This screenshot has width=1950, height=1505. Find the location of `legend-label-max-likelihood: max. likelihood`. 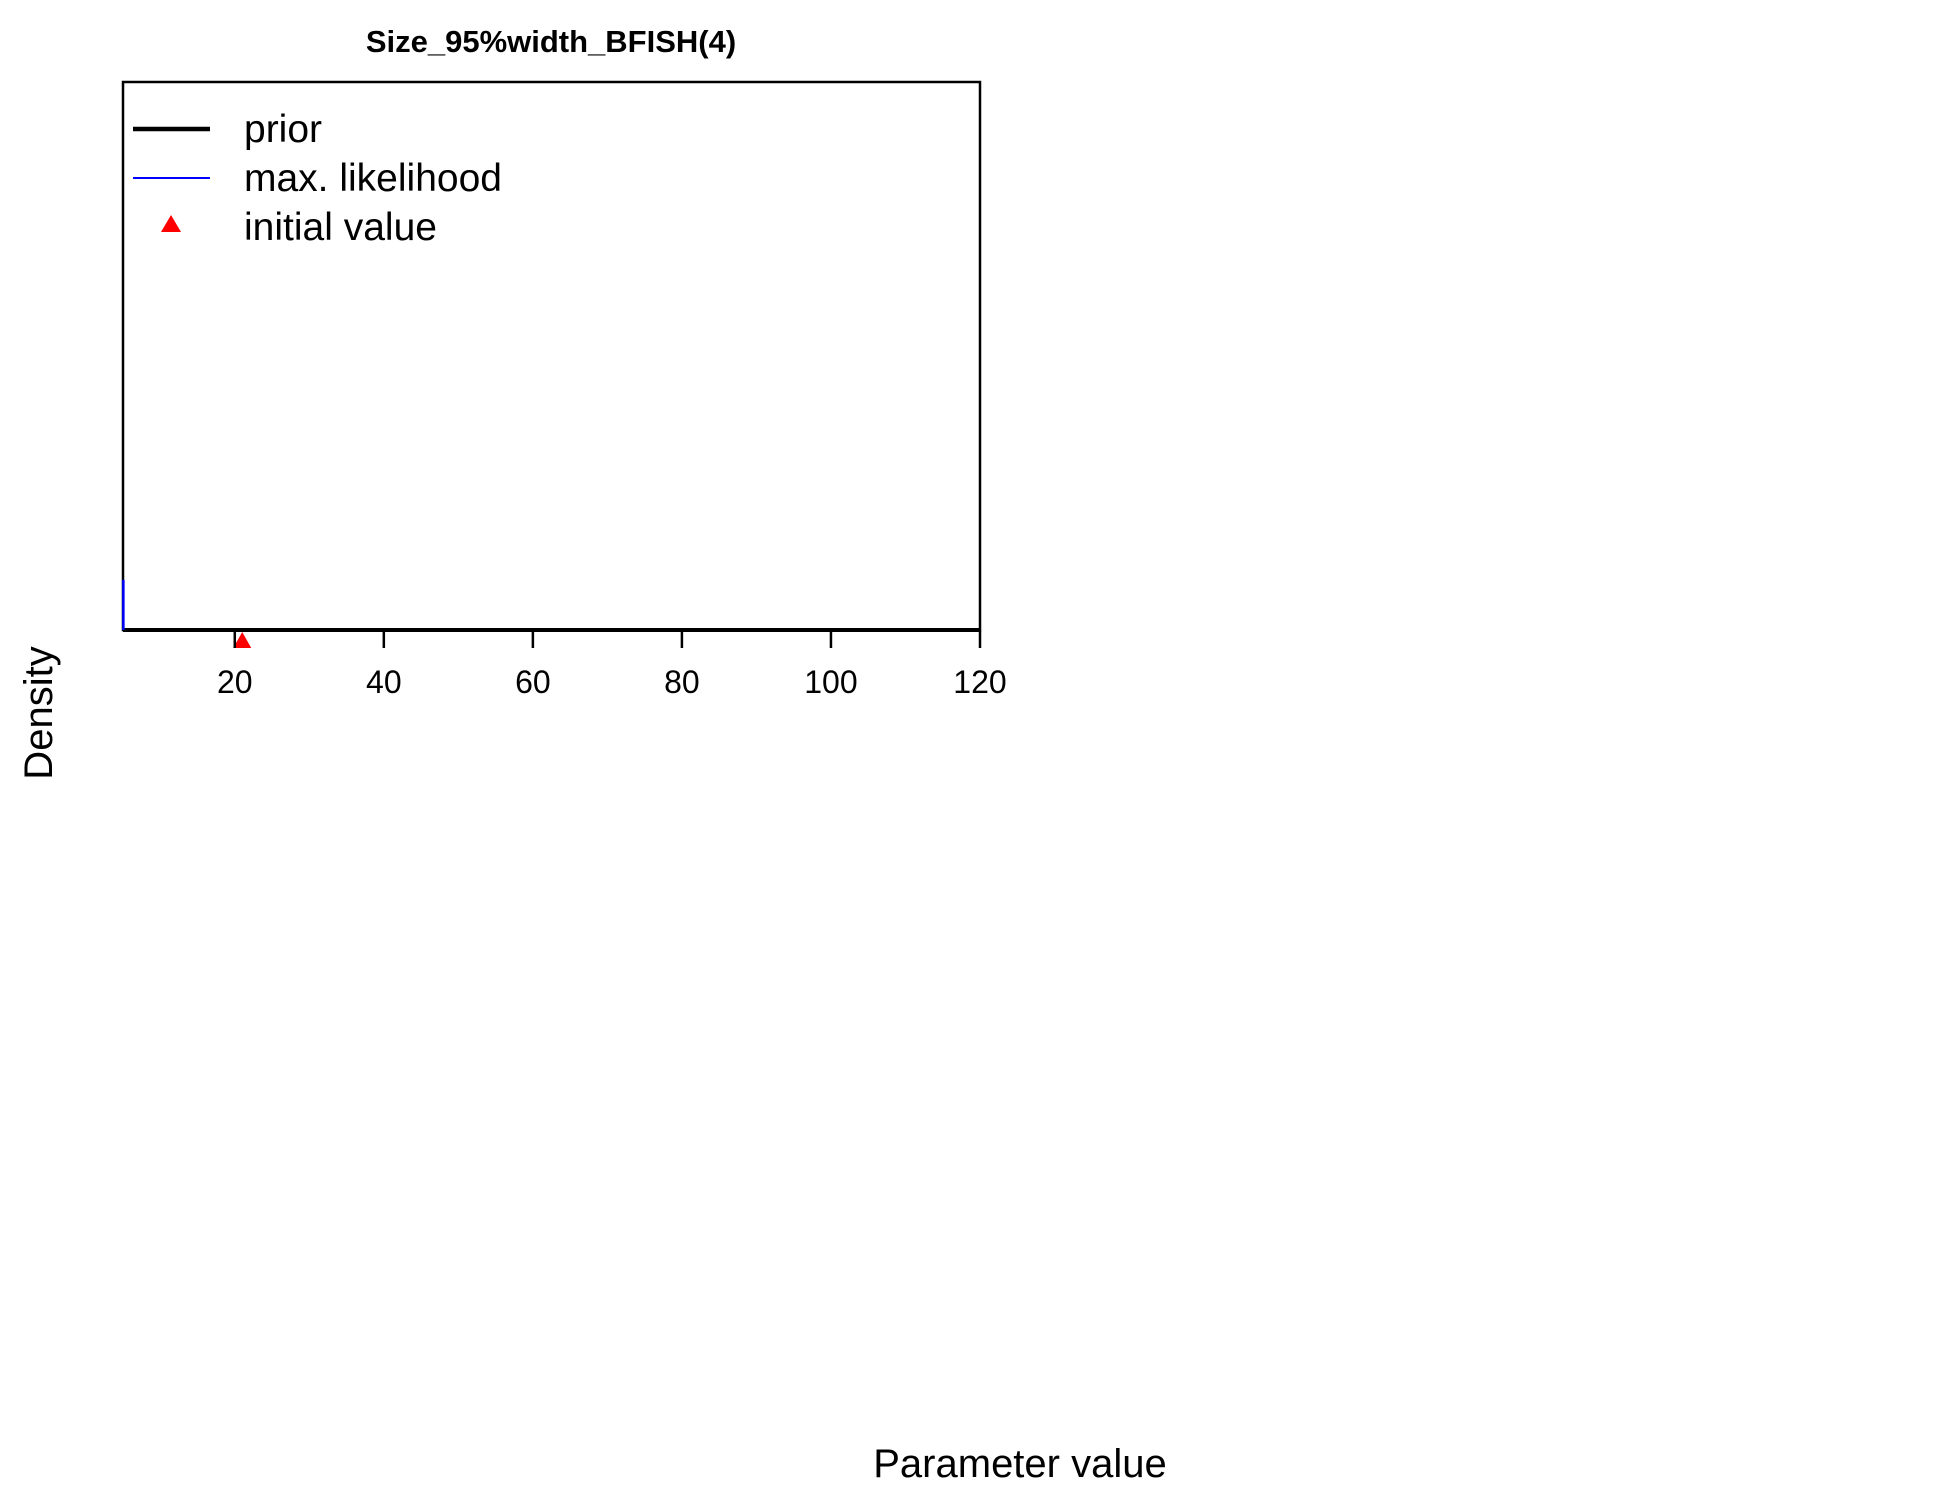

legend-label-max-likelihood: max. likelihood is located at coordinates (373, 178).